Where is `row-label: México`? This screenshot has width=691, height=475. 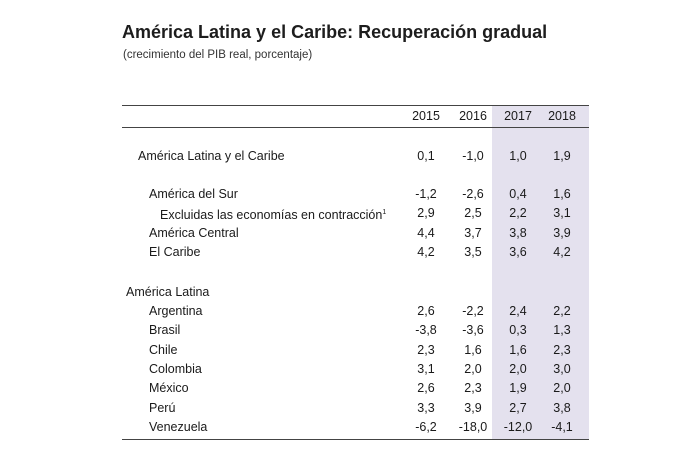
row-label: México is located at coordinates (169, 388).